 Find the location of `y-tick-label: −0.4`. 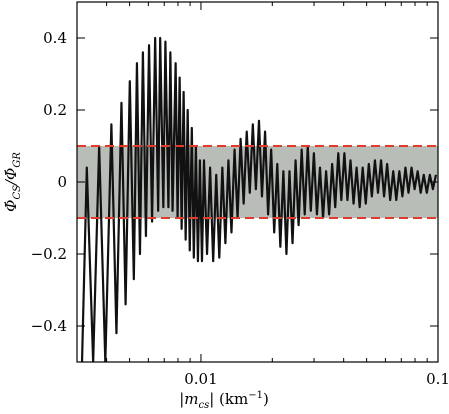

y-tick-label: −0.4 is located at coordinates (49, 326).